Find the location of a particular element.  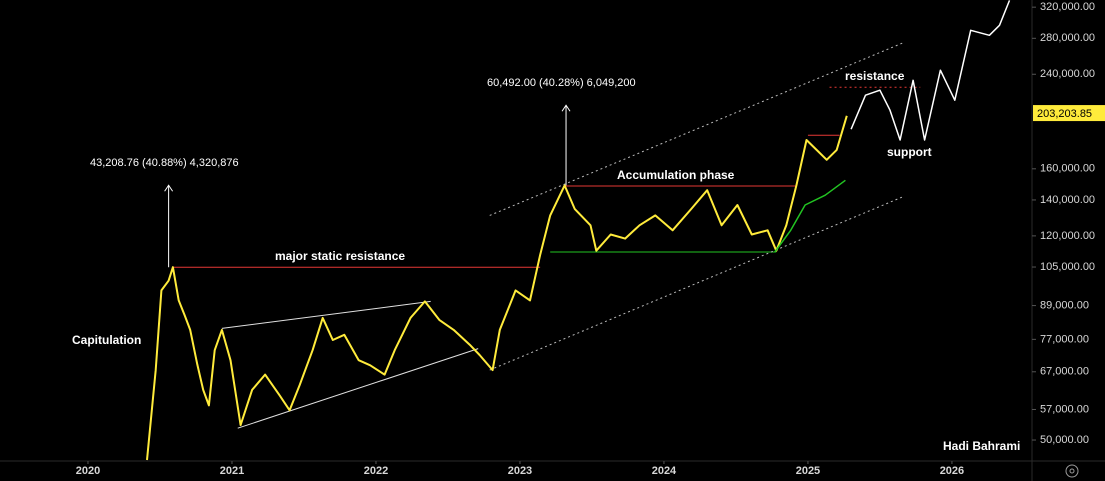

annotation: resistance is located at coordinates (875, 76).